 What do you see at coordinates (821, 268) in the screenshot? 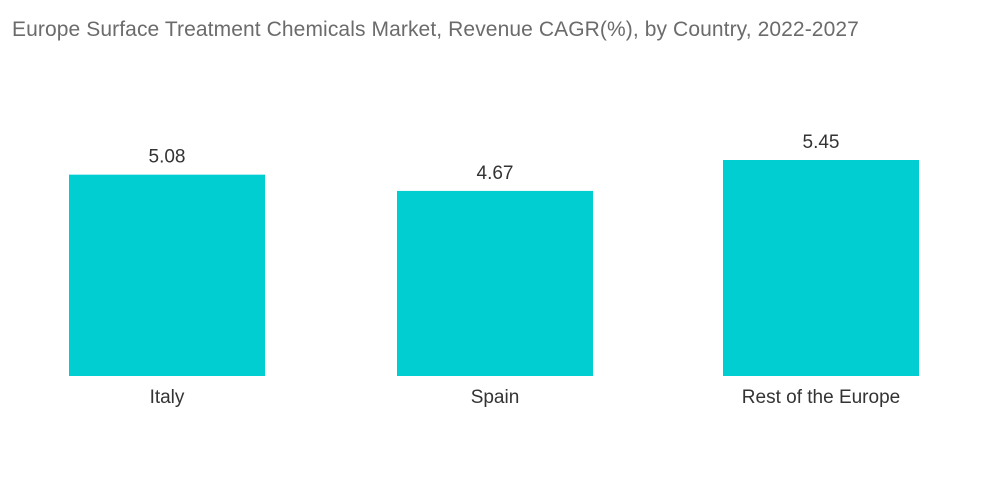
I see `bar-rest-of-the-europe` at bounding box center [821, 268].